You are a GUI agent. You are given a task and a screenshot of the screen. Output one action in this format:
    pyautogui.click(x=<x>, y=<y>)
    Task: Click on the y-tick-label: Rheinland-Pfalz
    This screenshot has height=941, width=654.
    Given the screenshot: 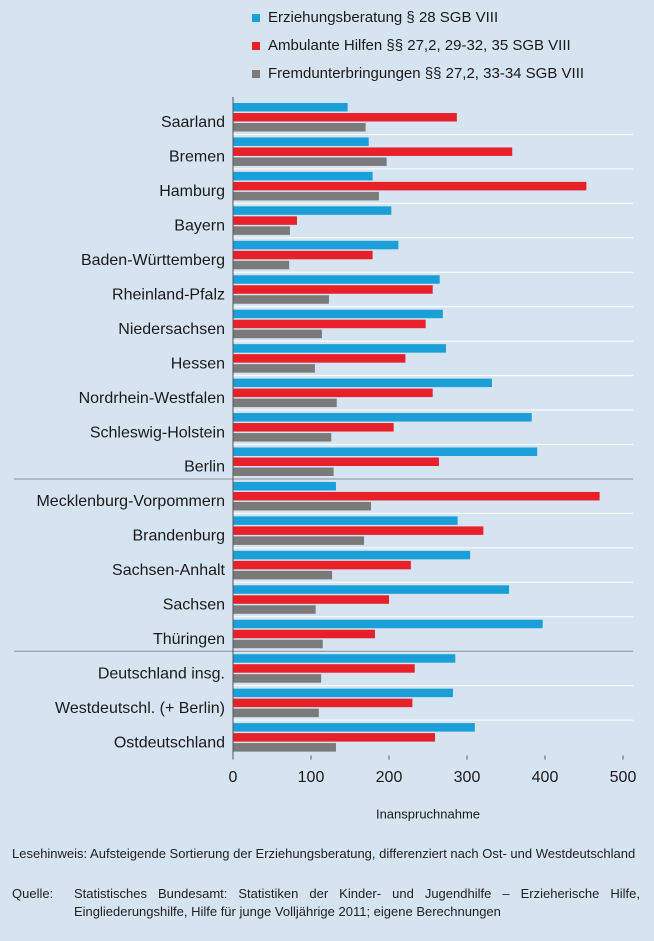 What is the action you would take?
    pyautogui.click(x=168, y=294)
    